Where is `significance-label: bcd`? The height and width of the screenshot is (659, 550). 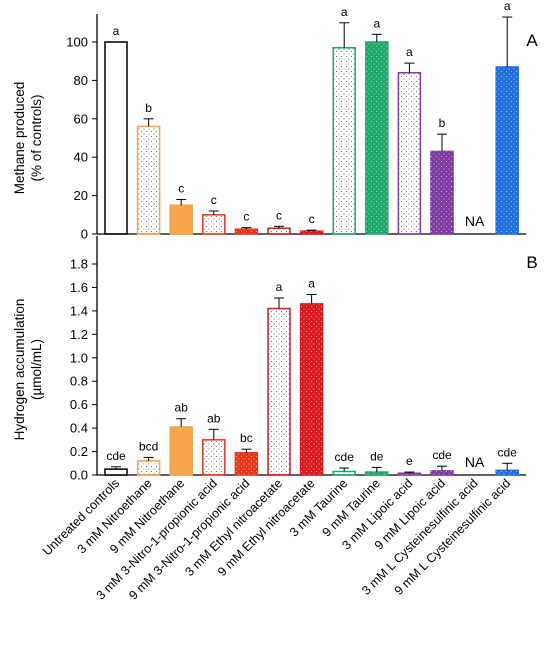 significance-label: bcd is located at coordinates (148, 446).